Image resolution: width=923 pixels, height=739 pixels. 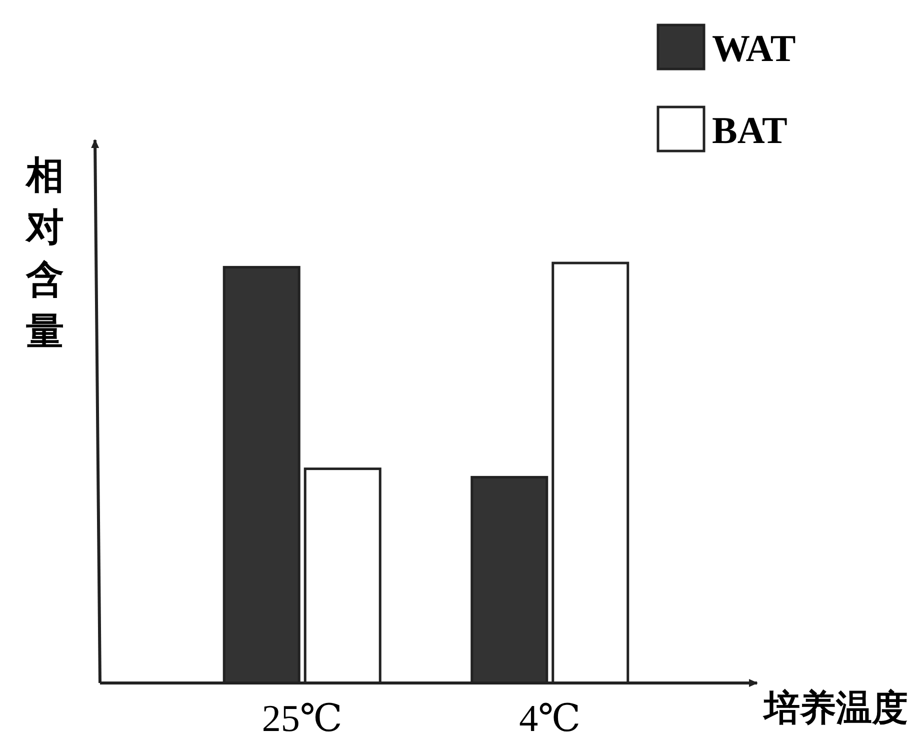 I want to click on ylabel: 相对含量, so click(x=45, y=254).